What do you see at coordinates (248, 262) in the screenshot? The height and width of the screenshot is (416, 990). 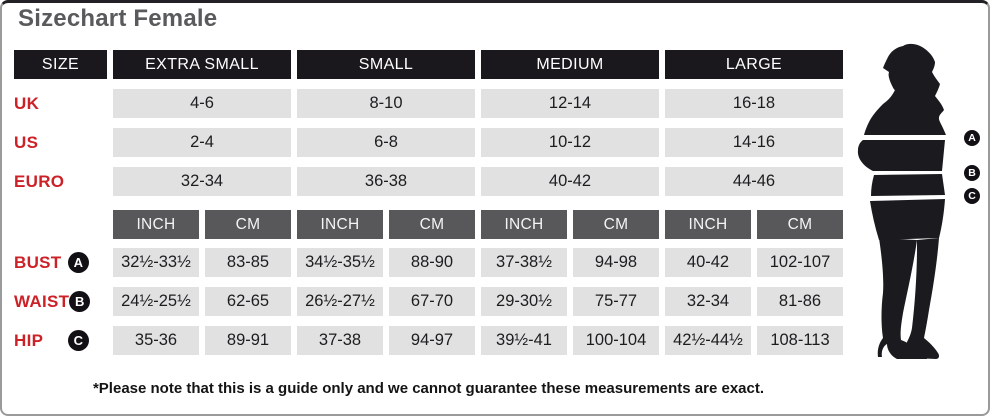 I see `bust-xs-cm: 83-85` at bounding box center [248, 262].